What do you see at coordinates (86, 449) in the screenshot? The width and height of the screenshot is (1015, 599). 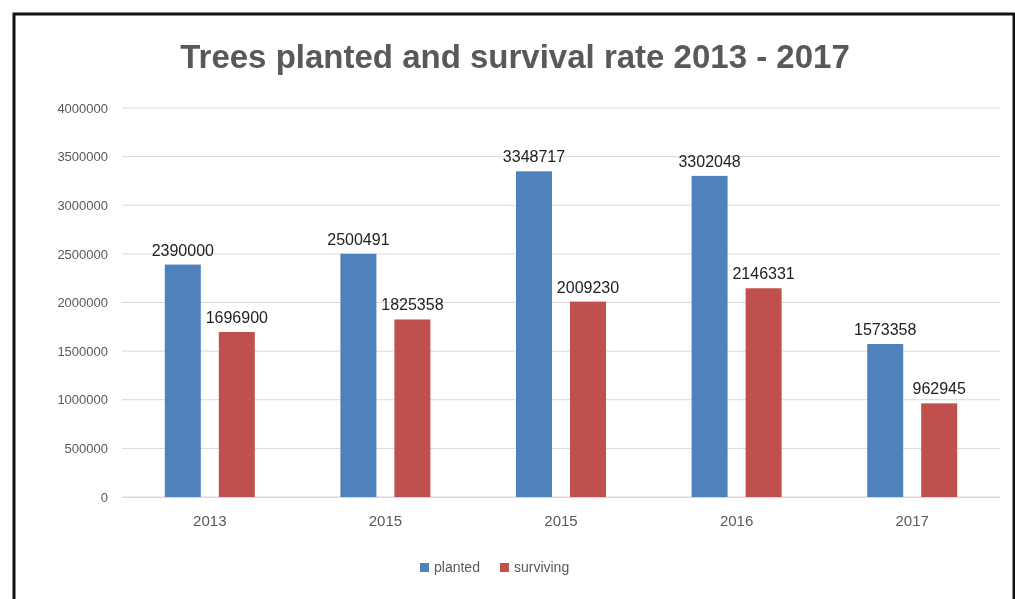 I see `y-tick-label: 500000` at bounding box center [86, 449].